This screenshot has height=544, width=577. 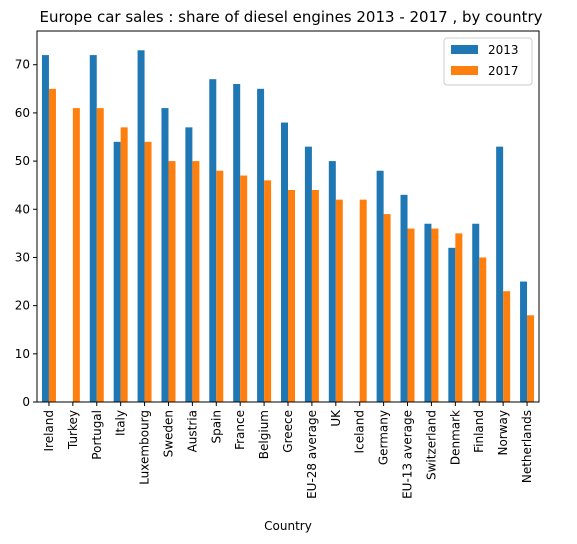 I want to click on x-tick-label: EU-13 average, so click(x=408, y=454).